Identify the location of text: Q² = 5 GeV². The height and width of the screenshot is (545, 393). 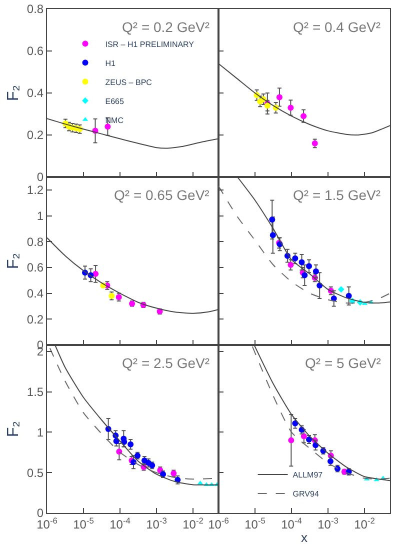
(343, 363).